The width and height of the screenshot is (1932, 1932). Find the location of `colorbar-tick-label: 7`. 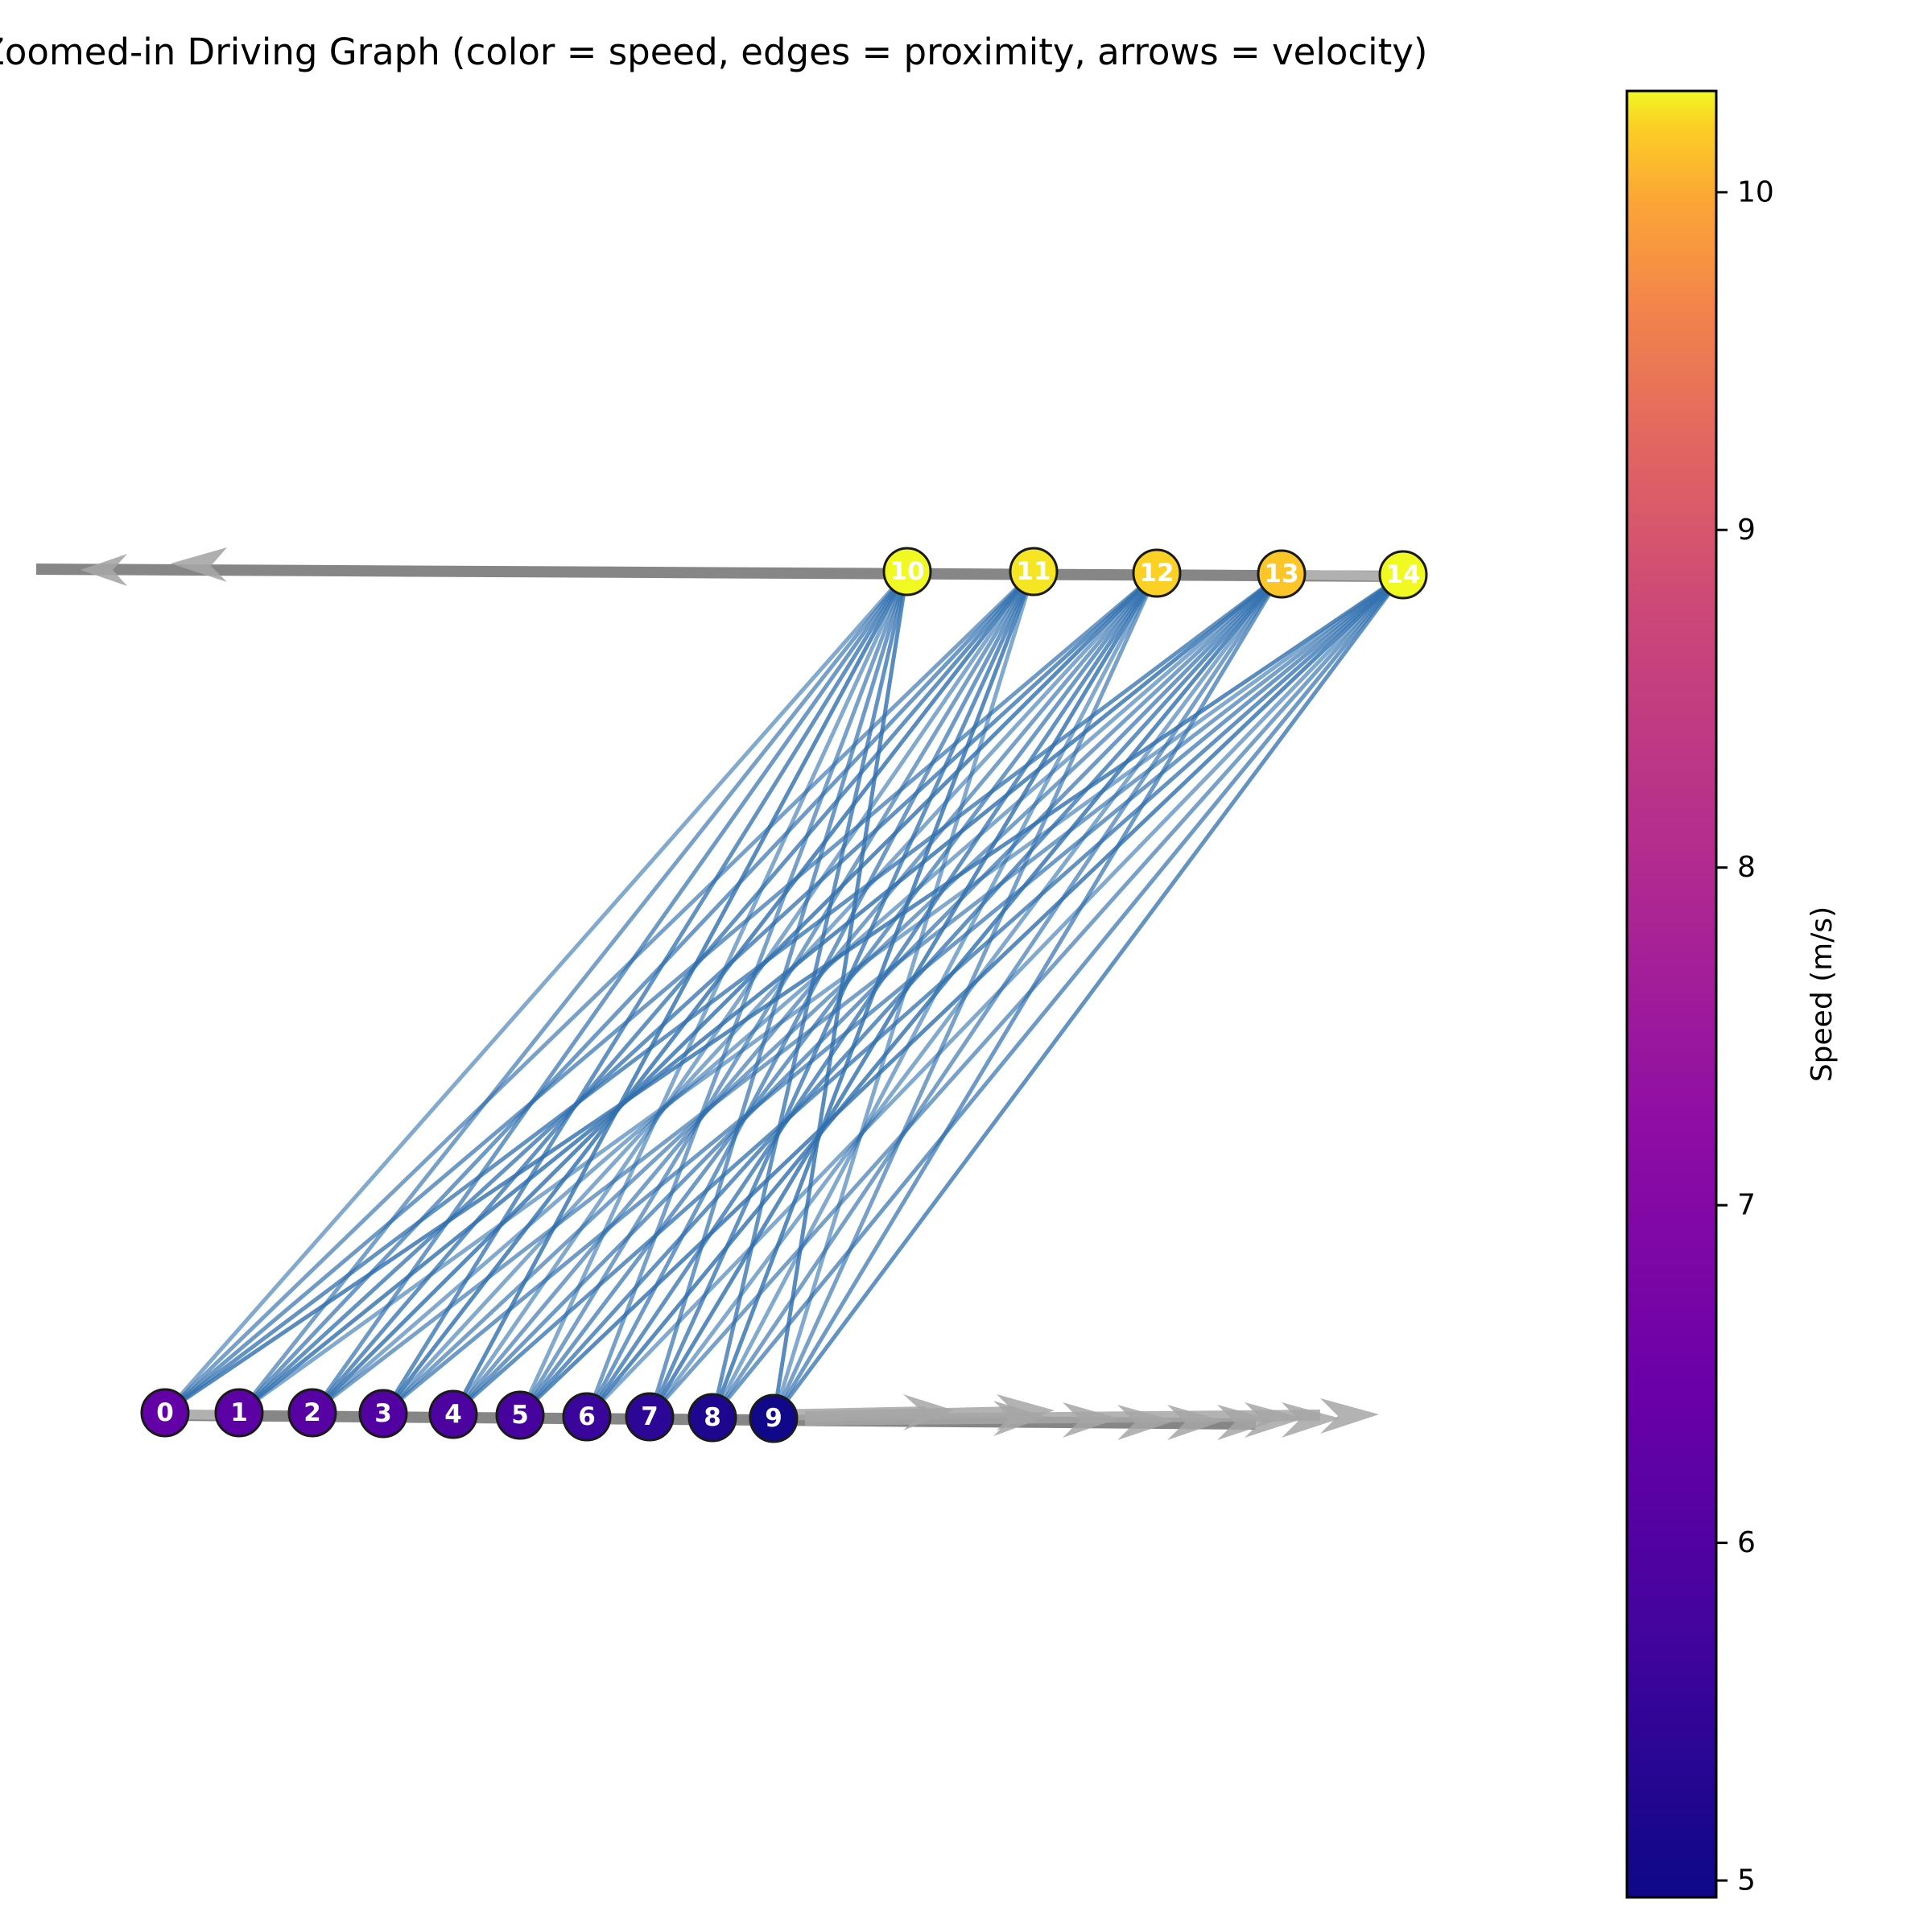

colorbar-tick-label: 7 is located at coordinates (1746, 1205).